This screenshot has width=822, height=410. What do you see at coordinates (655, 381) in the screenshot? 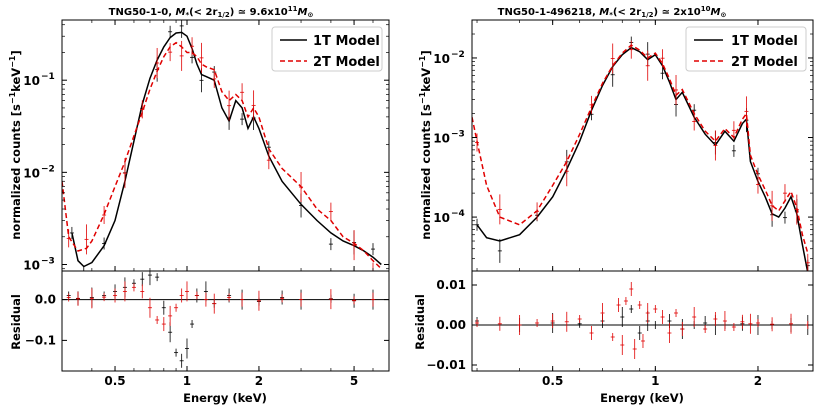
I see `right-xtick-label: 1` at bounding box center [655, 381].